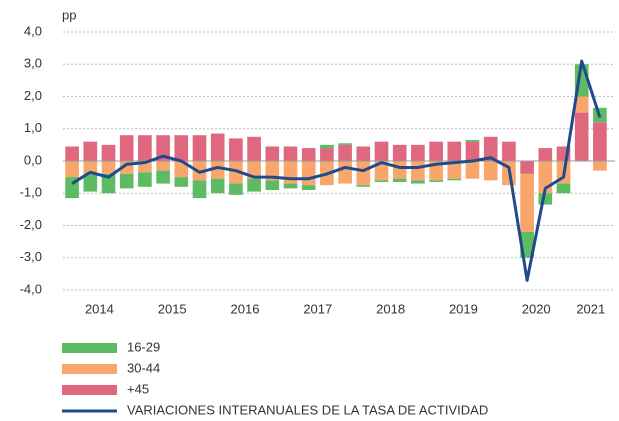 Image resolution: width=619 pixels, height=421 pixels. Describe the element at coordinates (31, 288) in the screenshot. I see `y-tick-label: -4,0` at that location.